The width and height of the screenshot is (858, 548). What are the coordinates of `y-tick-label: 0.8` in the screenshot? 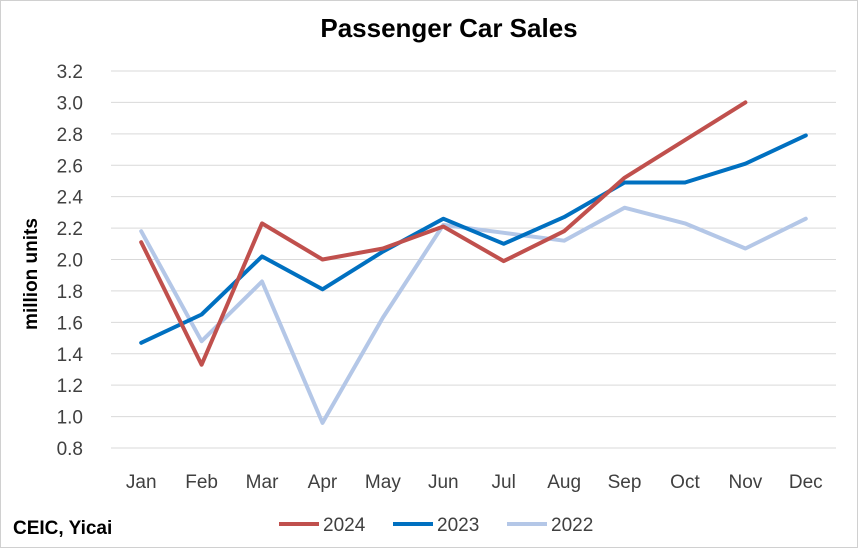 It's located at (70, 449).